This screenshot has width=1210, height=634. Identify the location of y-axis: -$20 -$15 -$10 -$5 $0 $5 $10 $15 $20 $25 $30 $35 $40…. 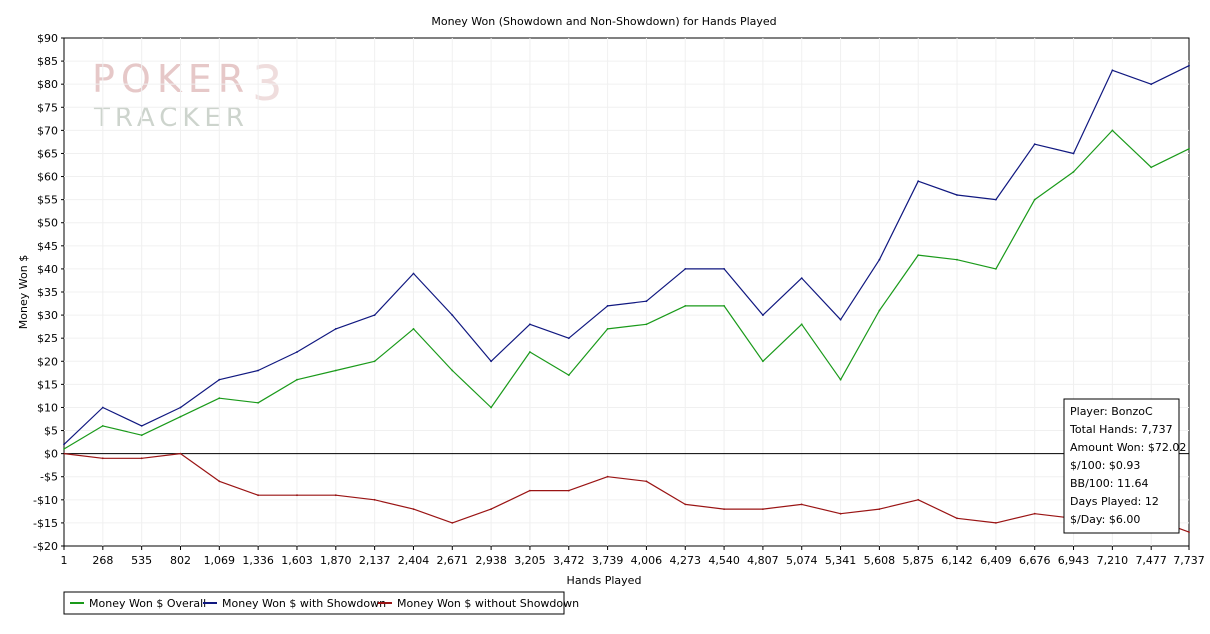
(48, 292).